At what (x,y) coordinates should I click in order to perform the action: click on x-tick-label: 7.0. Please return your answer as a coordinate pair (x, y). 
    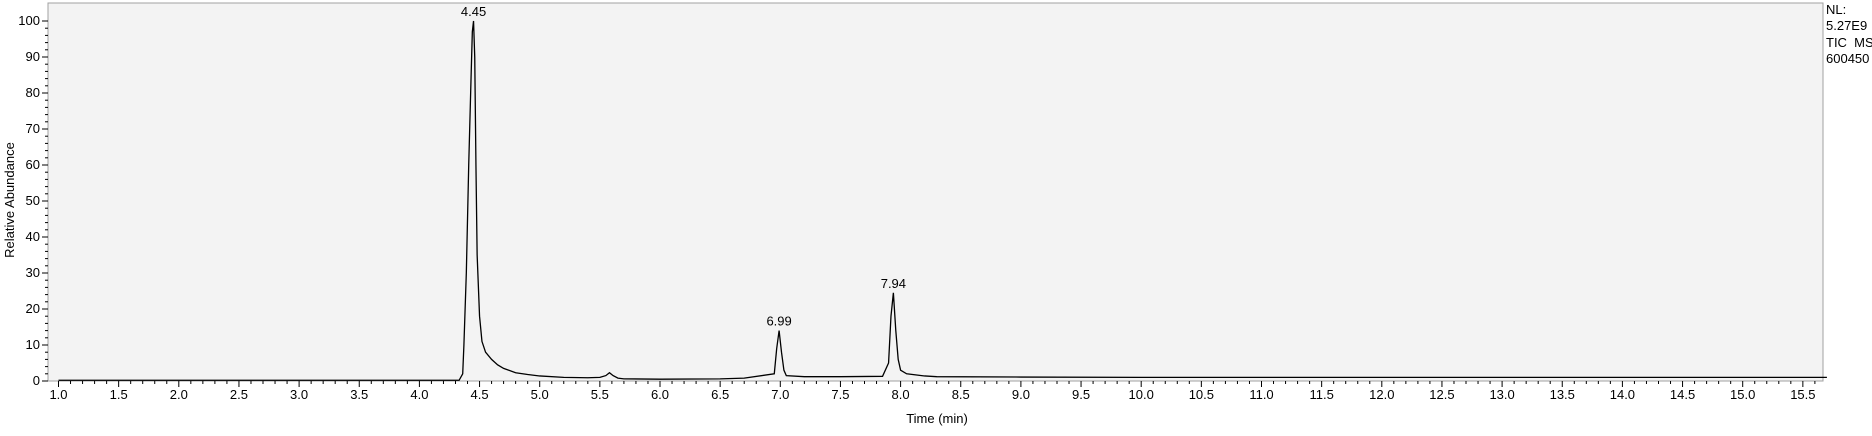
    Looking at the image, I should click on (780, 394).